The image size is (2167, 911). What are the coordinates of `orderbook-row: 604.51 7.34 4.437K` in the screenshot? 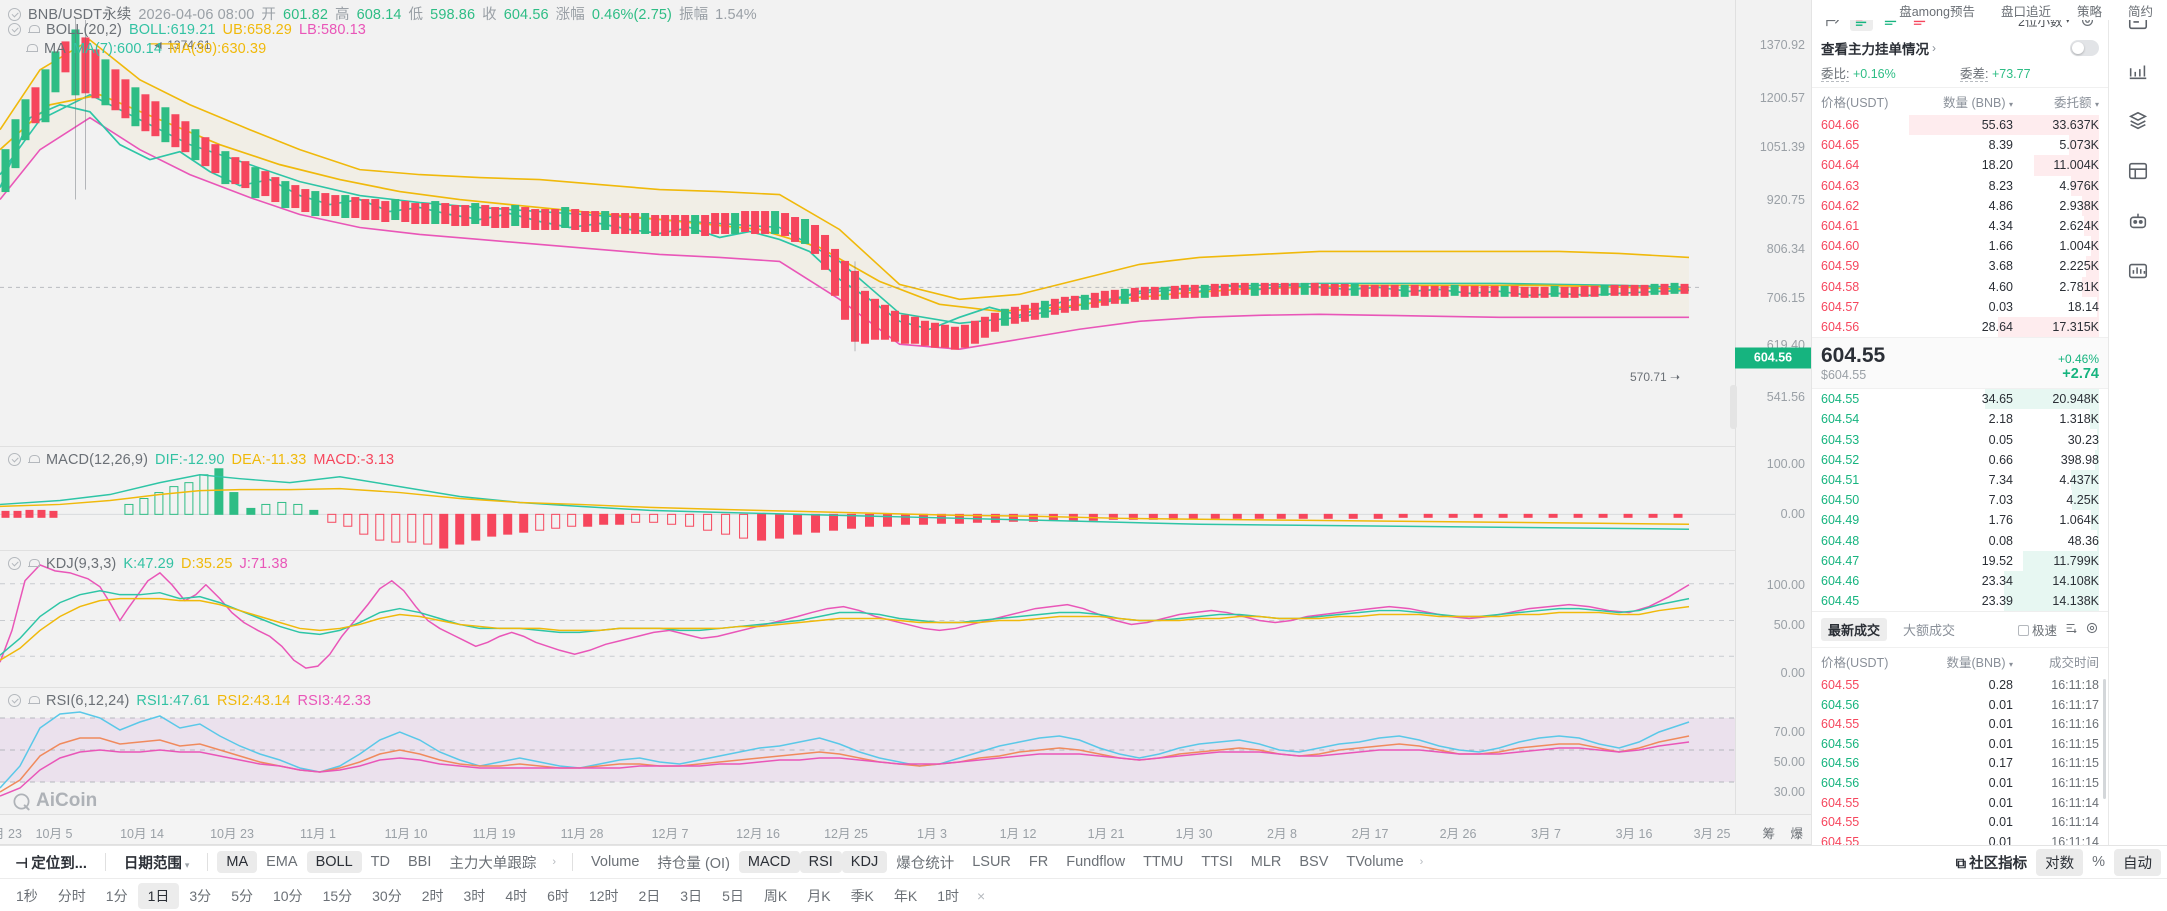 It's located at (1960, 480).